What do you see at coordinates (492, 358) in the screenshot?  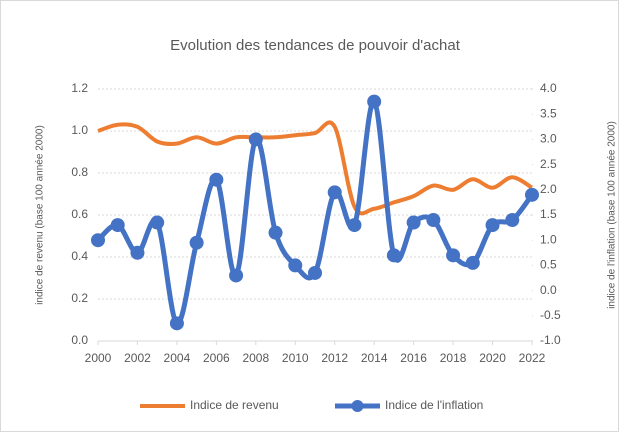 I see `x-tick-label: 2020` at bounding box center [492, 358].